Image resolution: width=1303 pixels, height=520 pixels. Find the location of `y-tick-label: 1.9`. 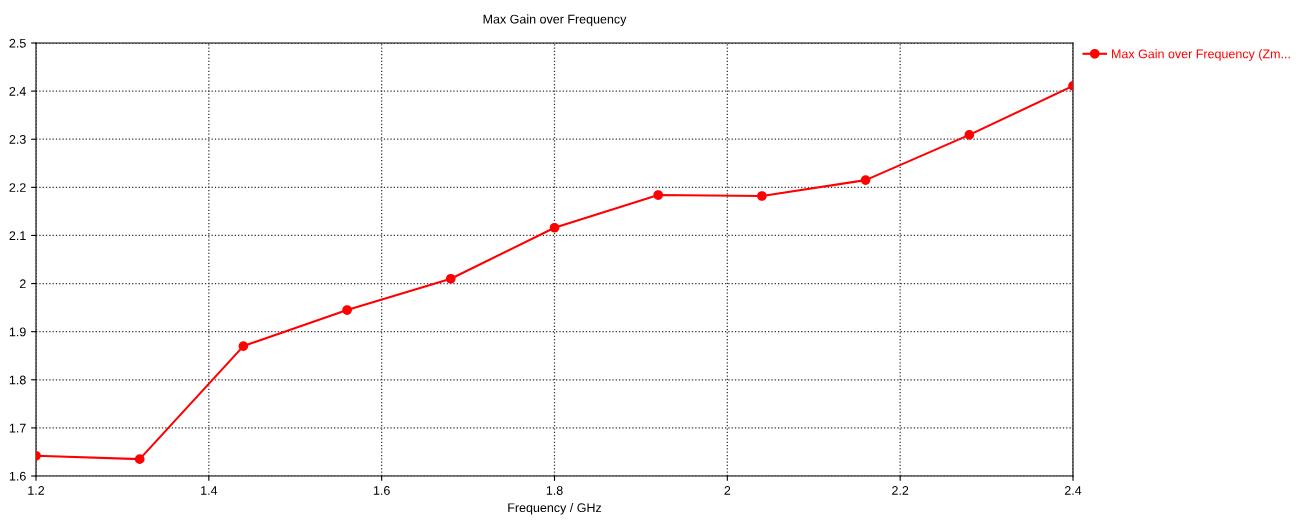

y-tick-label: 1.9 is located at coordinates (17, 332).